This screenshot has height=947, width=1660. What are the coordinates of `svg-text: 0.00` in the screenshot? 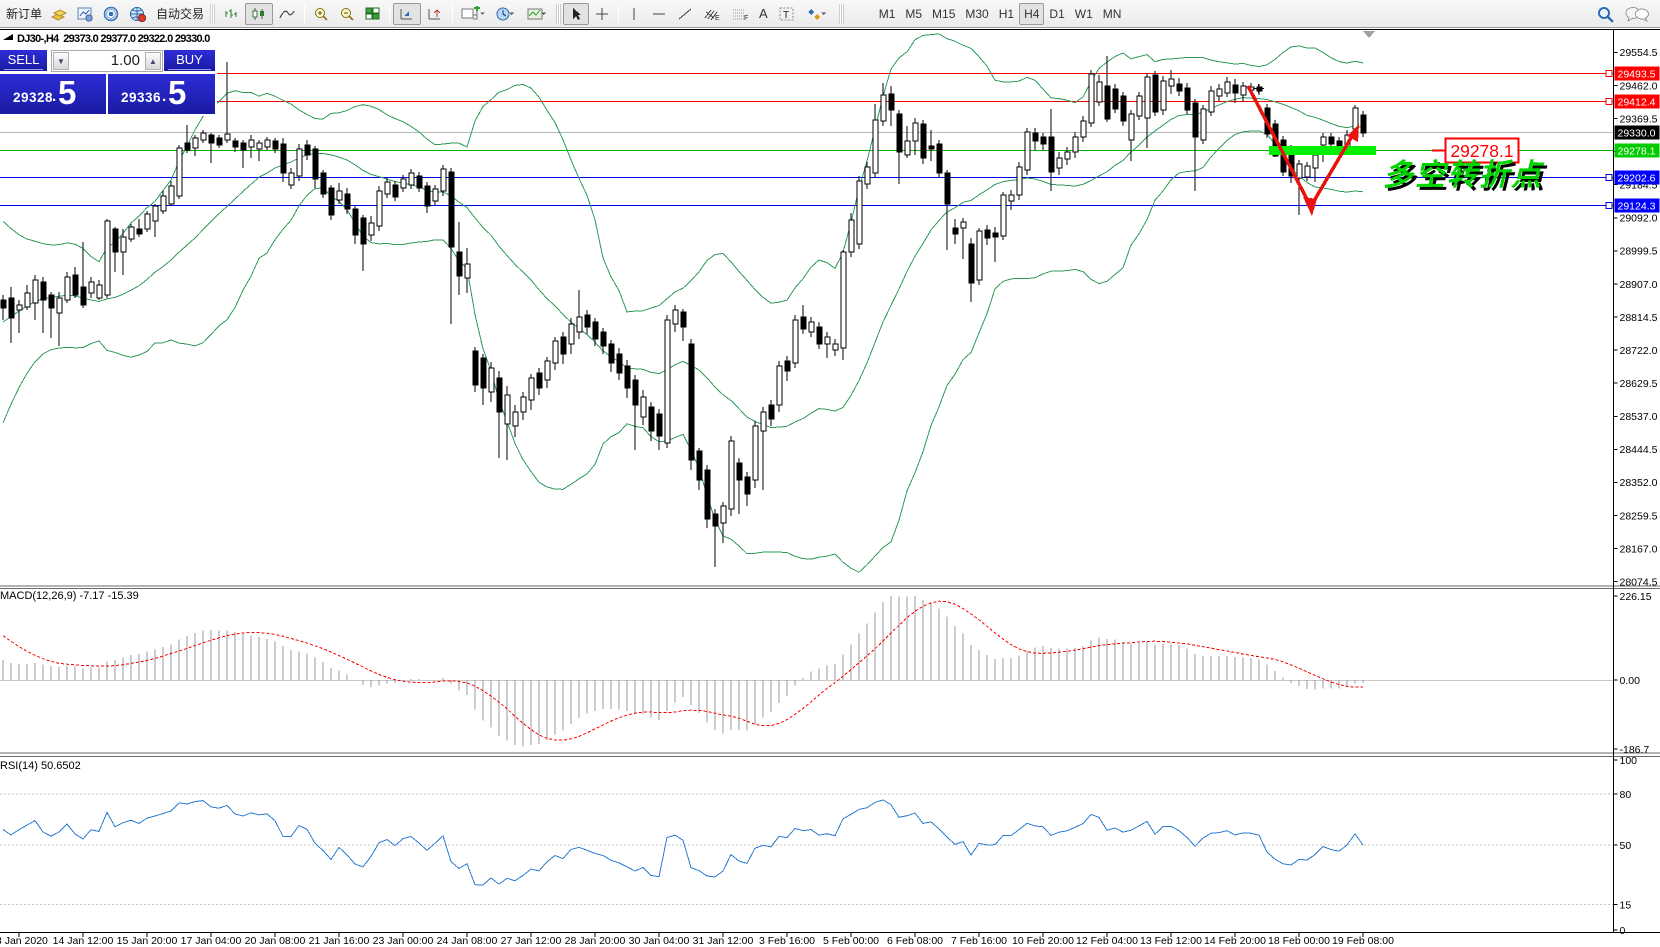 It's located at (1630, 681).